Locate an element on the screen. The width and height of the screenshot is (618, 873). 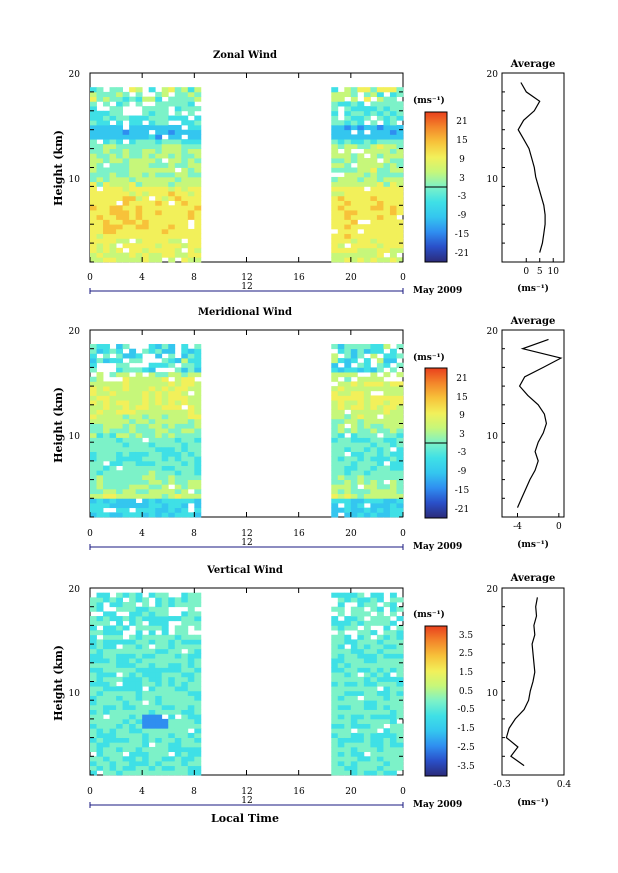
cb-tick: 3 is located at coordinates (462, 435).